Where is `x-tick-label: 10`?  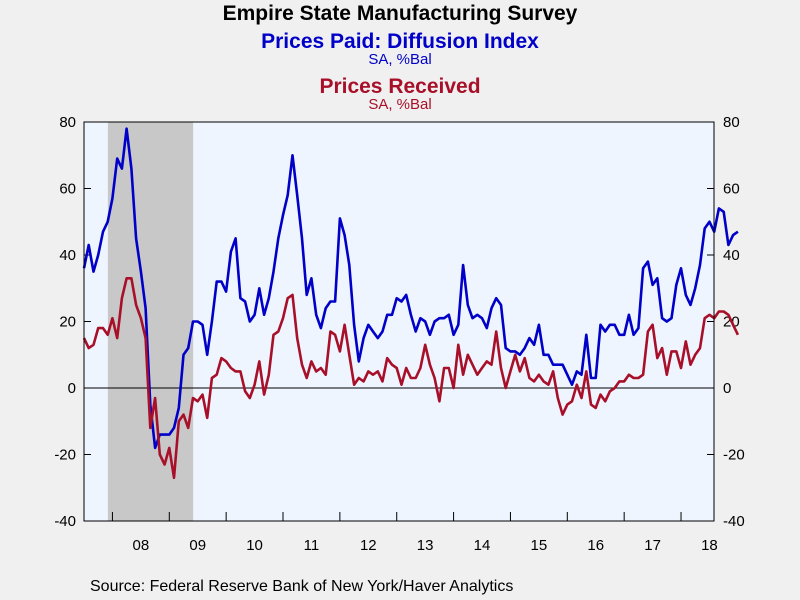 x-tick-label: 10 is located at coordinates (254, 545).